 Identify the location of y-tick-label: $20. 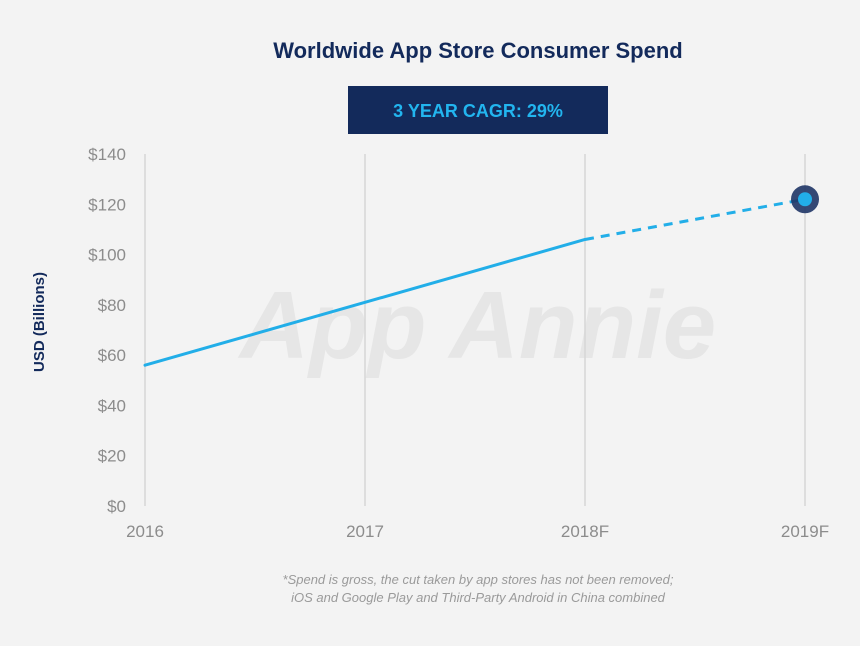
(112, 456).